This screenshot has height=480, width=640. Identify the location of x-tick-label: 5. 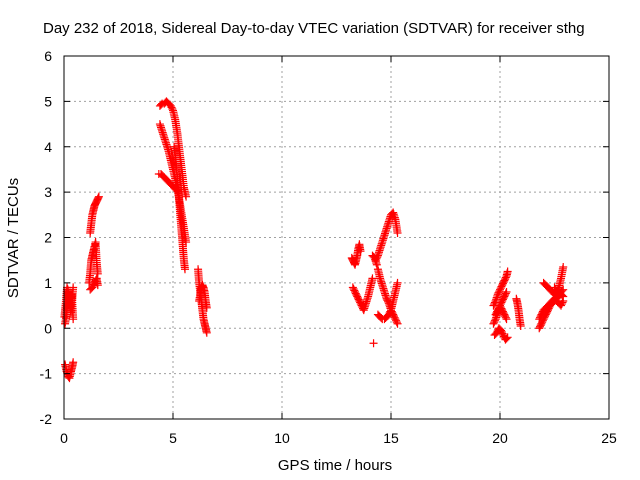
(173, 438).